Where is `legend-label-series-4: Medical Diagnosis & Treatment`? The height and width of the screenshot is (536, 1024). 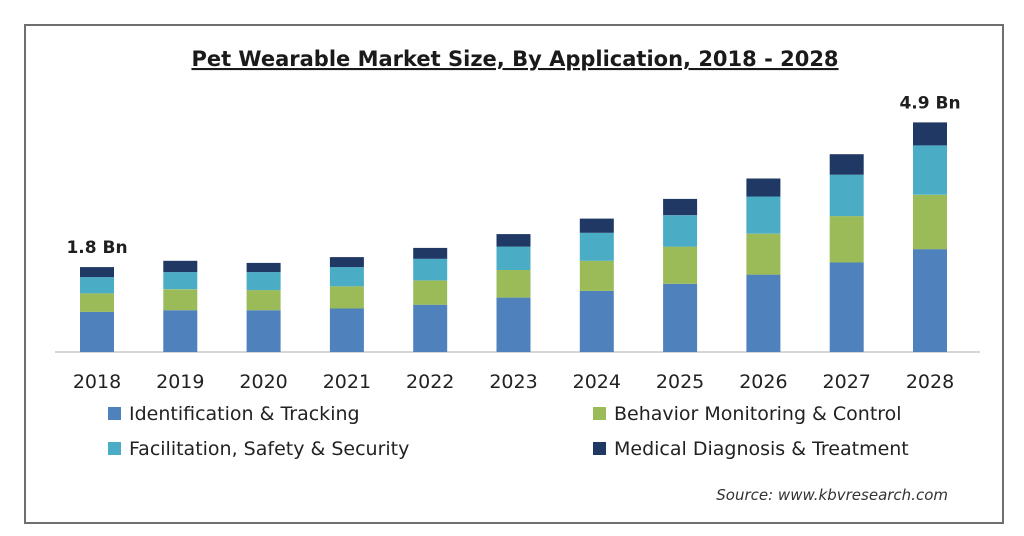
legend-label-series-4: Medical Diagnosis & Treatment is located at coordinates (761, 449).